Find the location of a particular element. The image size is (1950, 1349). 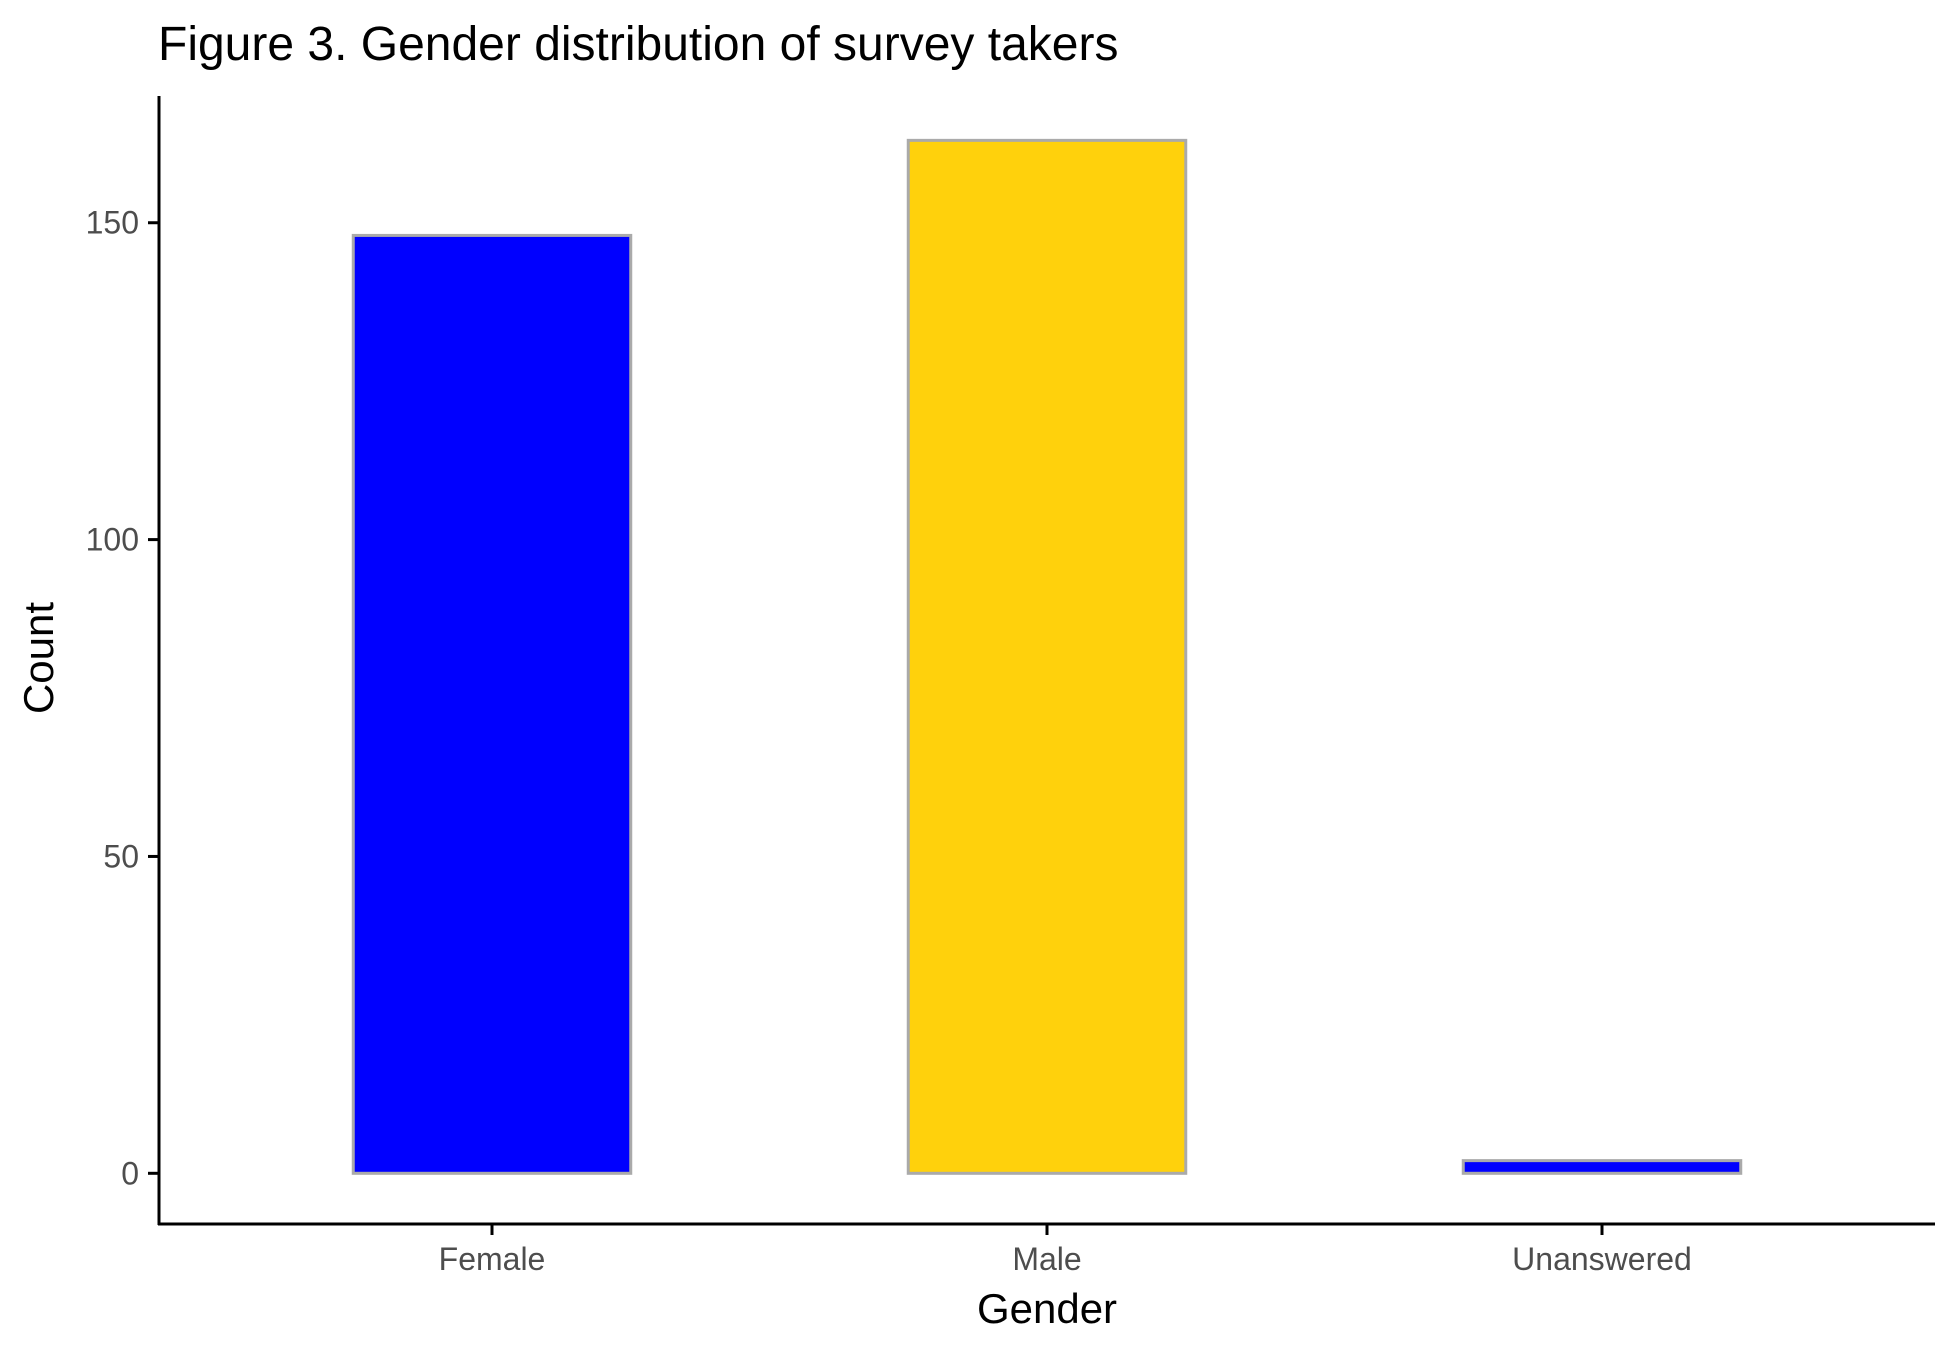

y-tick-label: 150 is located at coordinates (112, 223).